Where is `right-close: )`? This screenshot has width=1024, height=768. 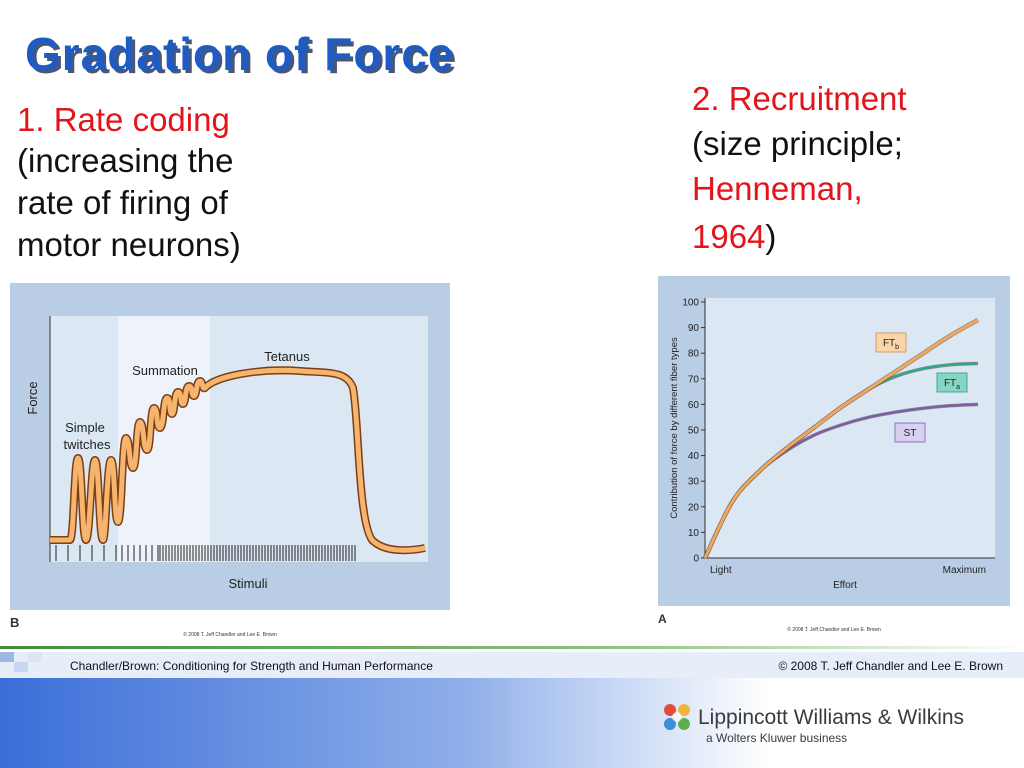
right-close: ) is located at coordinates (770, 236).